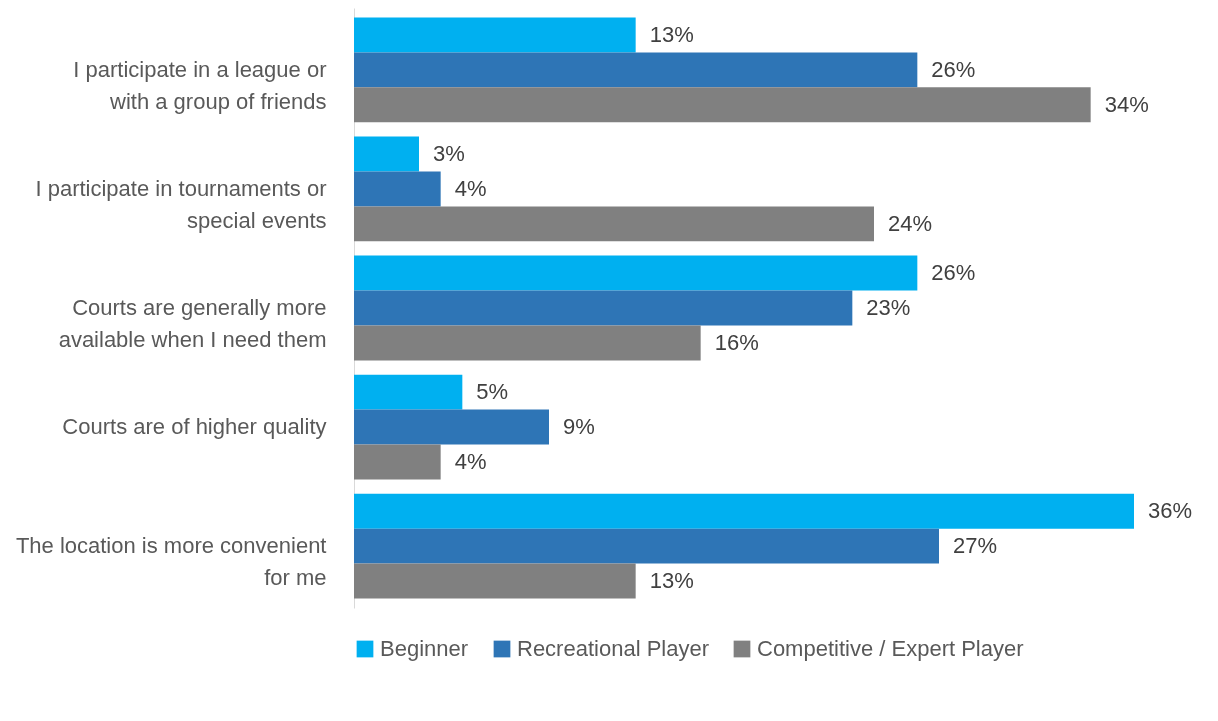 Image resolution: width=1218 pixels, height=721 pixels. I want to click on legend-label: Recreational Player, so click(613, 648).